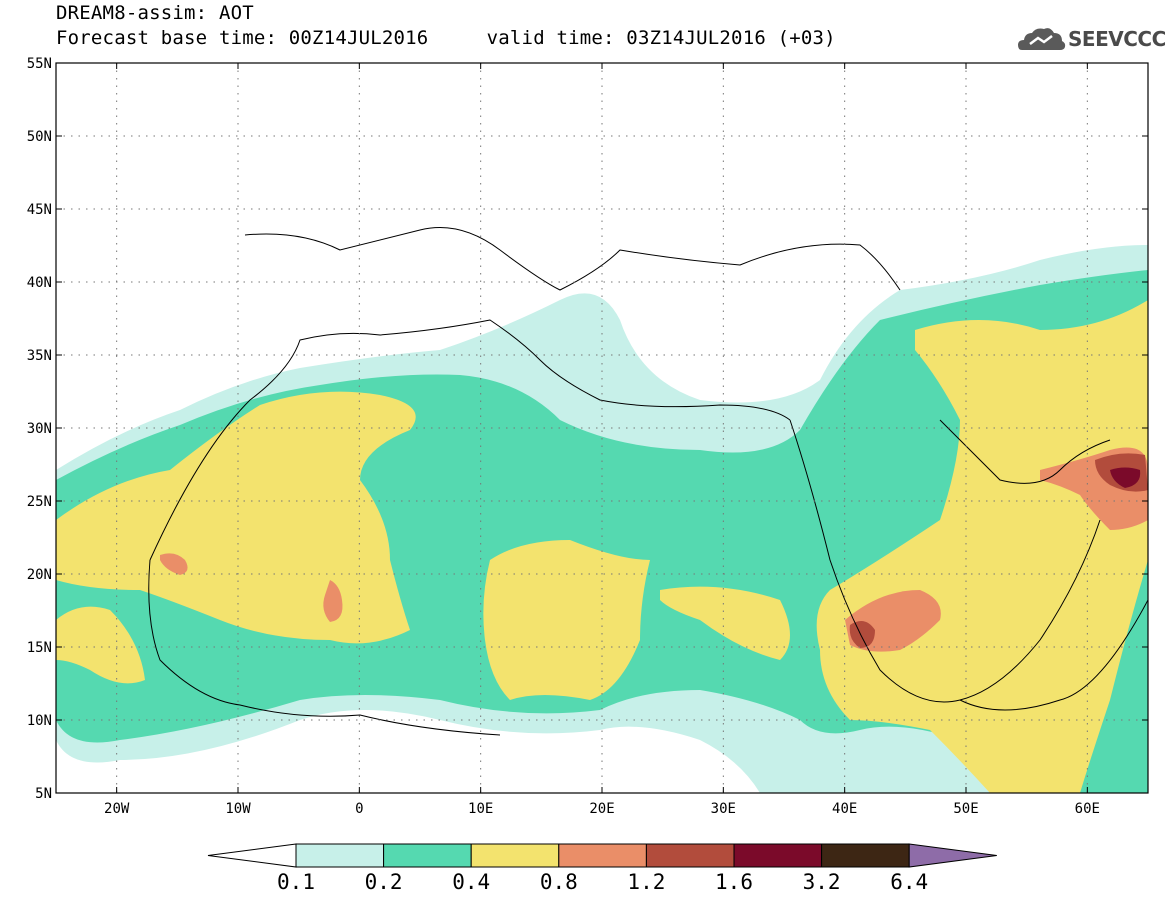 The height and width of the screenshot is (905, 1165). I want to click on colorbar-label: 0.1, so click(296, 882).